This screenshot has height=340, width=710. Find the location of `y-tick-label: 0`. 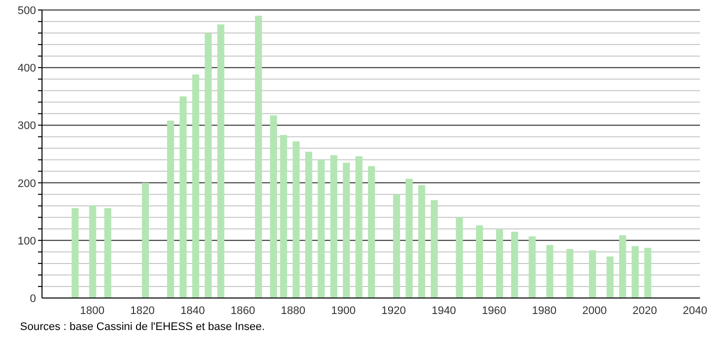

y-tick-label: 0 is located at coordinates (33, 299).